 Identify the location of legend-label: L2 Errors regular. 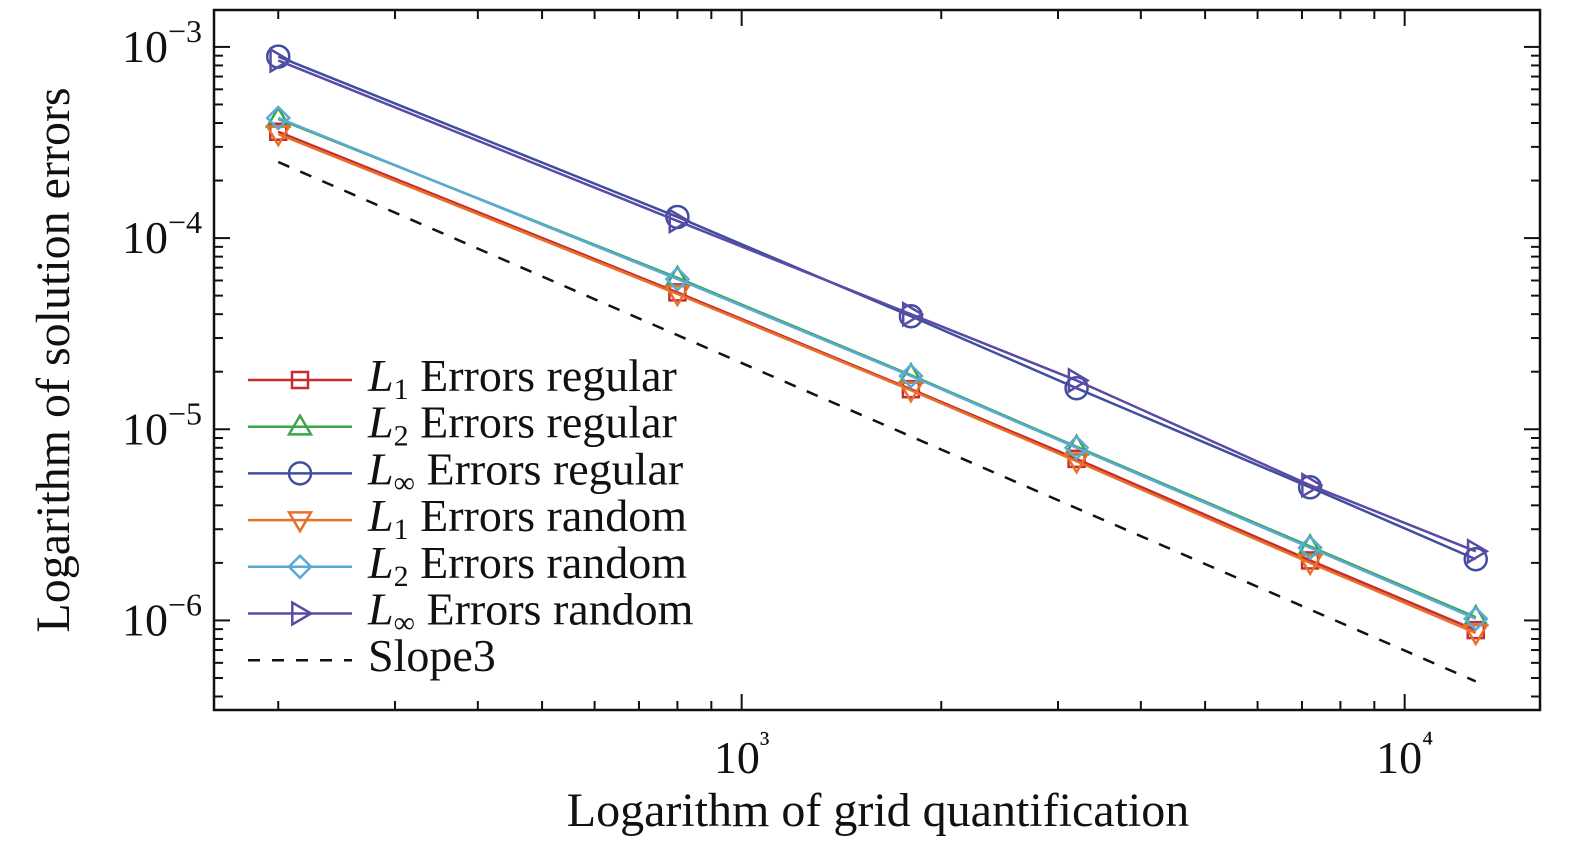
(522, 424).